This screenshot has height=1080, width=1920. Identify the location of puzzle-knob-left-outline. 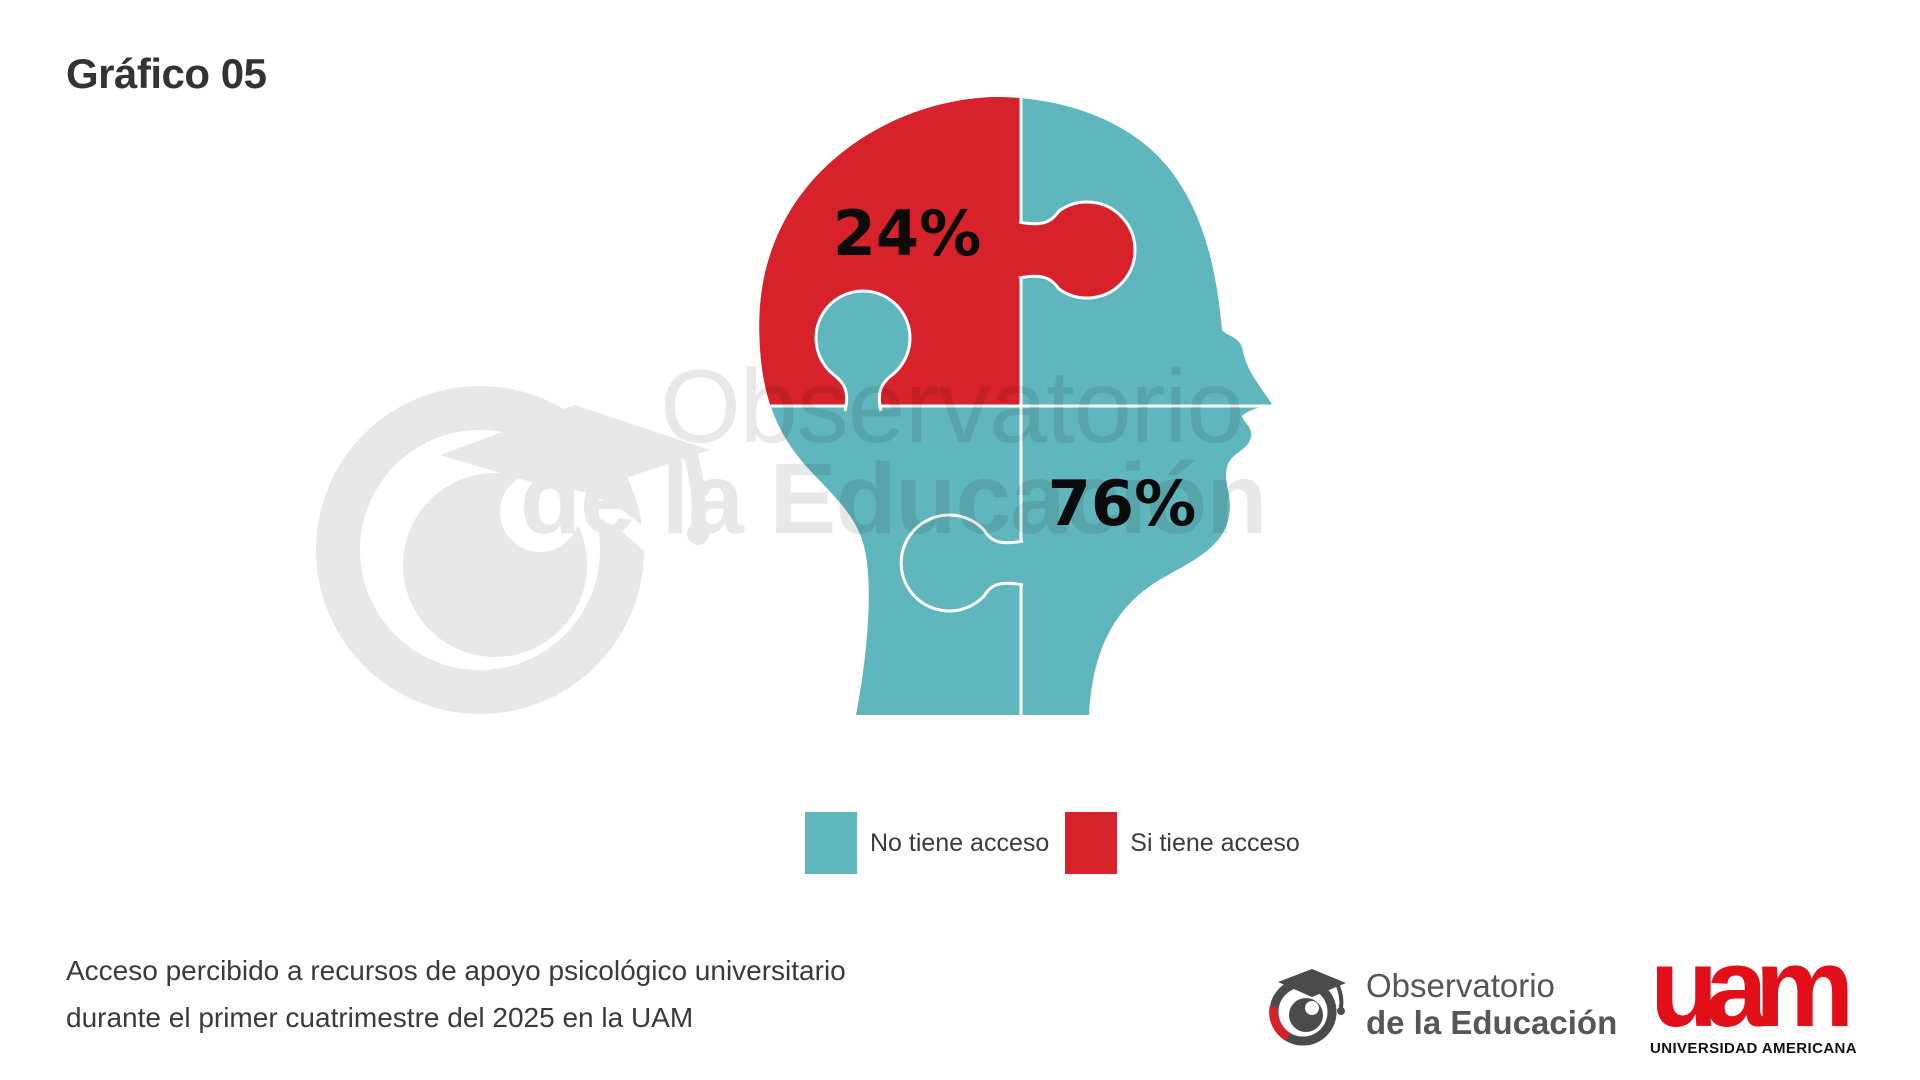
(961, 563).